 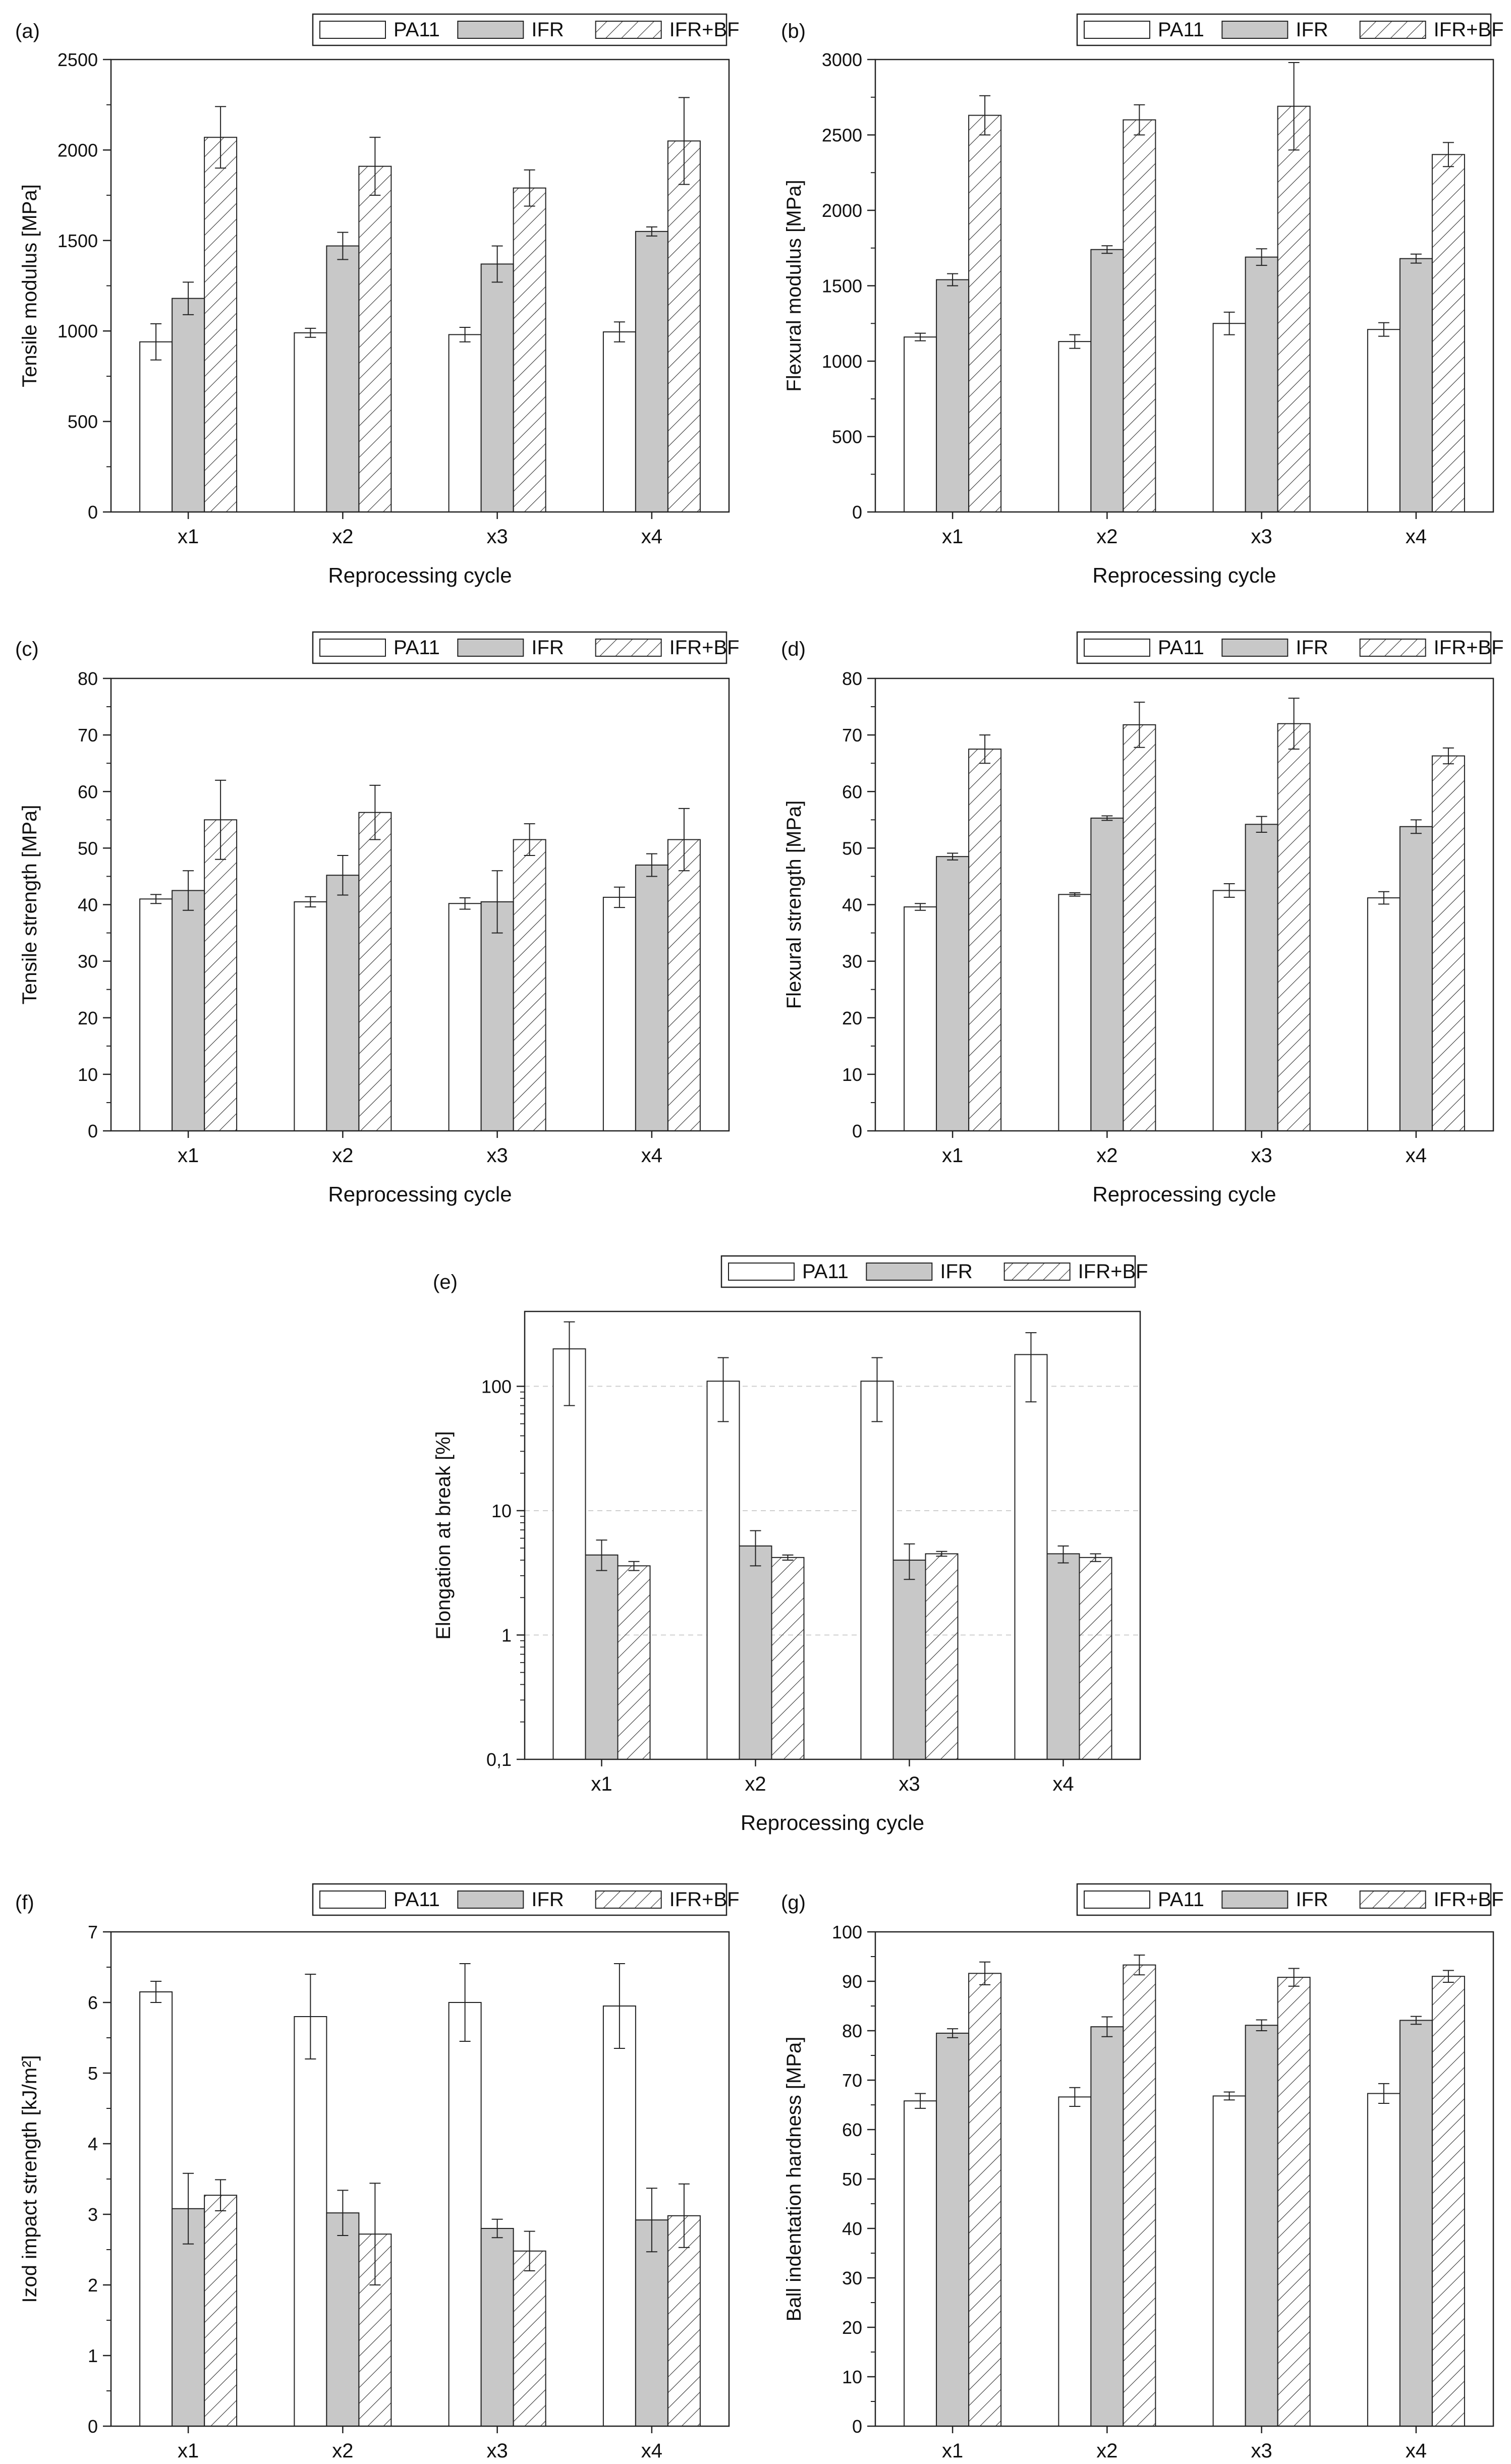 What do you see at coordinates (445, 1282) in the screenshot?
I see `panel-letter: (e)` at bounding box center [445, 1282].